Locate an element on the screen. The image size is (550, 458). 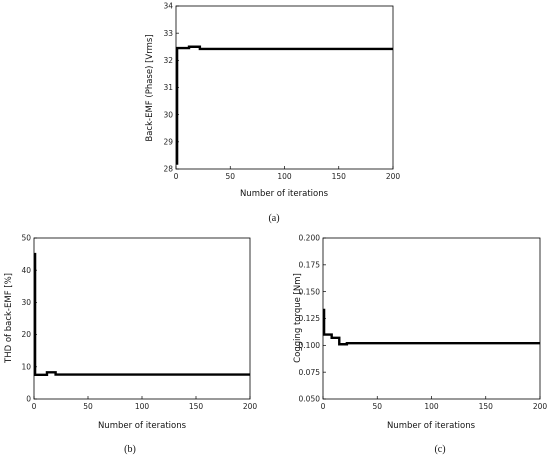
y-tick-label: 40 is located at coordinates (26, 270).